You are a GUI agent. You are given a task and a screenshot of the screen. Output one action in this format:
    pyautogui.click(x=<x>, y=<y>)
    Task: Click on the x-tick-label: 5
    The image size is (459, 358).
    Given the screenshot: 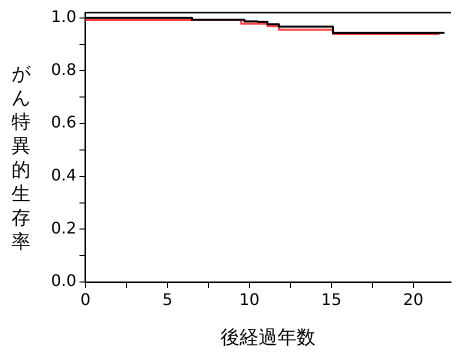 What is the action you would take?
    pyautogui.click(x=167, y=299)
    